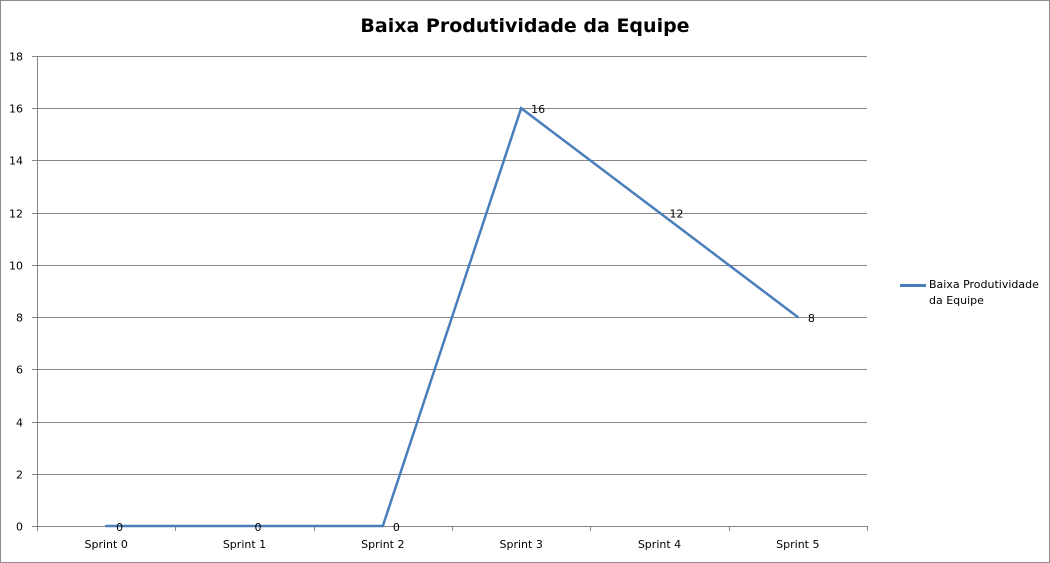  Describe the element at coordinates (525, 26) in the screenshot. I see `chart-title: Baixa Produtividade da Equipe` at that location.